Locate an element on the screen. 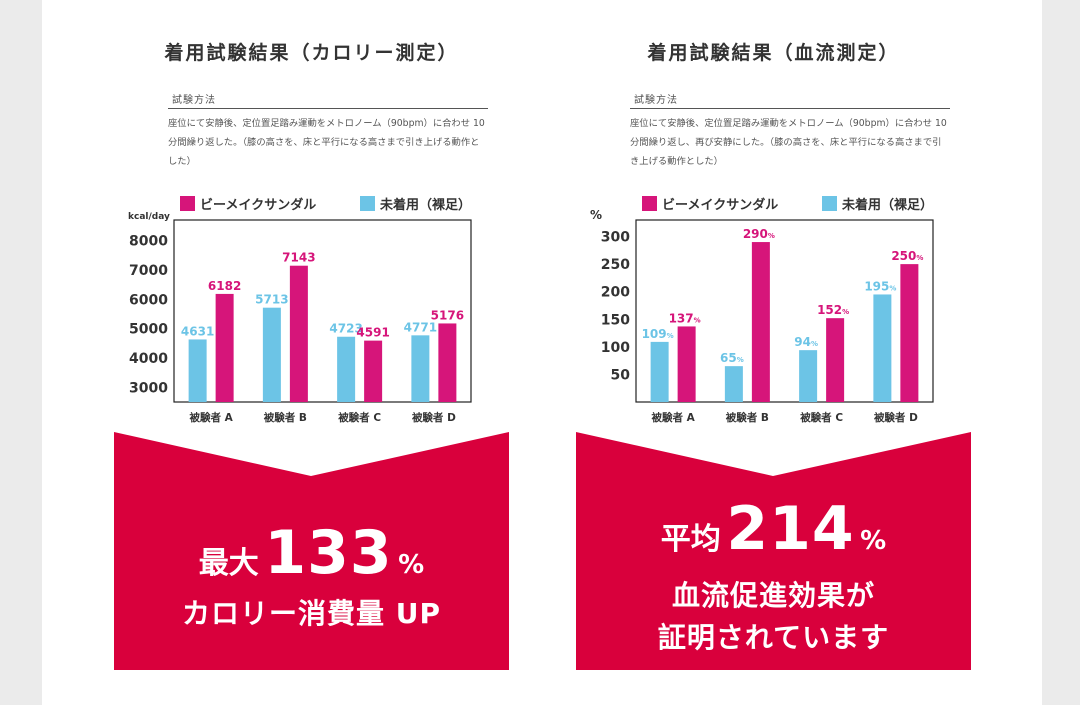 The image size is (1080, 705). calorie-legend: ビーメイクサンダル 未着用（裸足） is located at coordinates (345, 204).